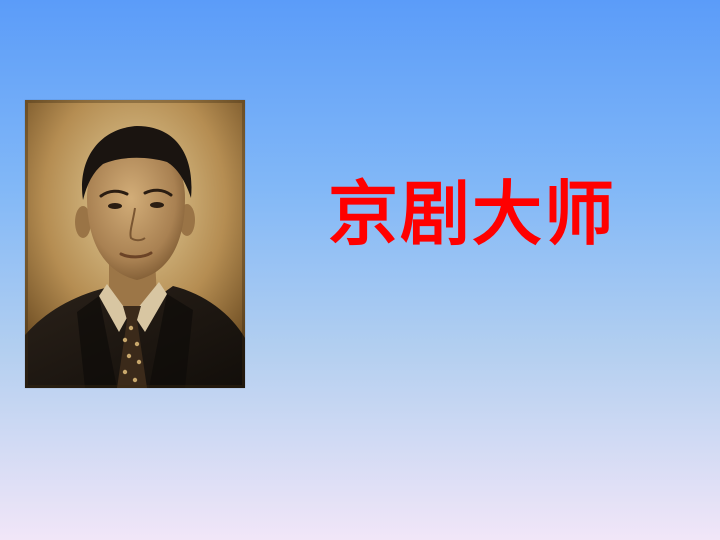 The height and width of the screenshot is (540, 720). I want to click on portrait-collar-left, so click(114, 308).